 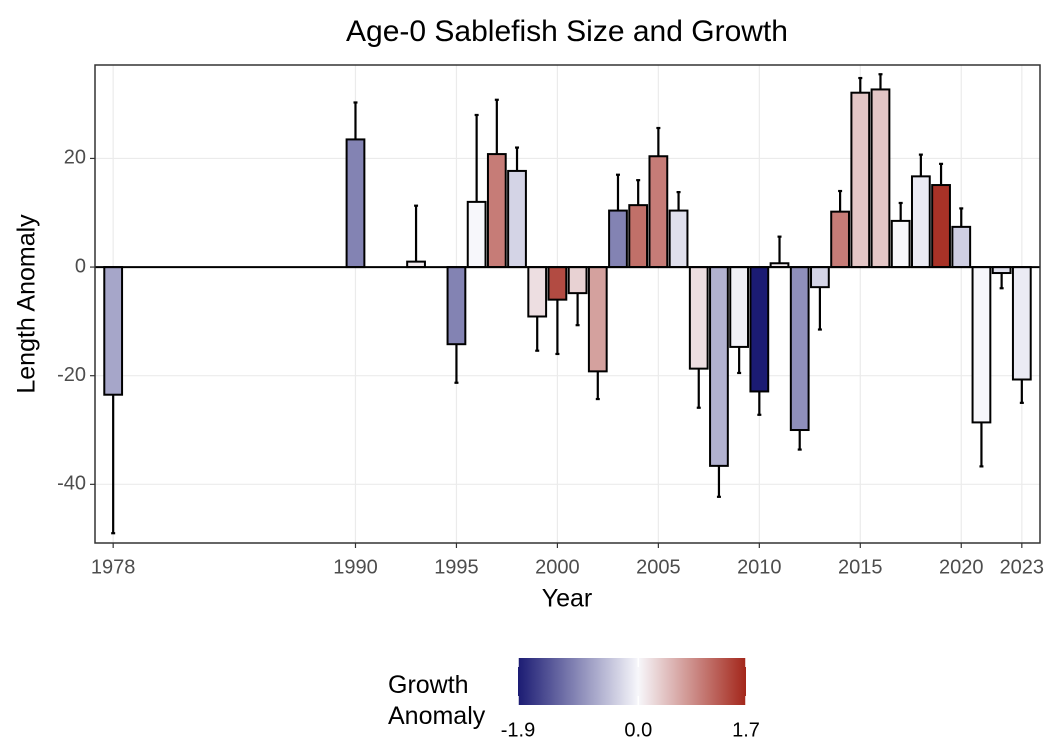 What do you see at coordinates (961, 567) in the screenshot?
I see `x-tick-label: 2020` at bounding box center [961, 567].